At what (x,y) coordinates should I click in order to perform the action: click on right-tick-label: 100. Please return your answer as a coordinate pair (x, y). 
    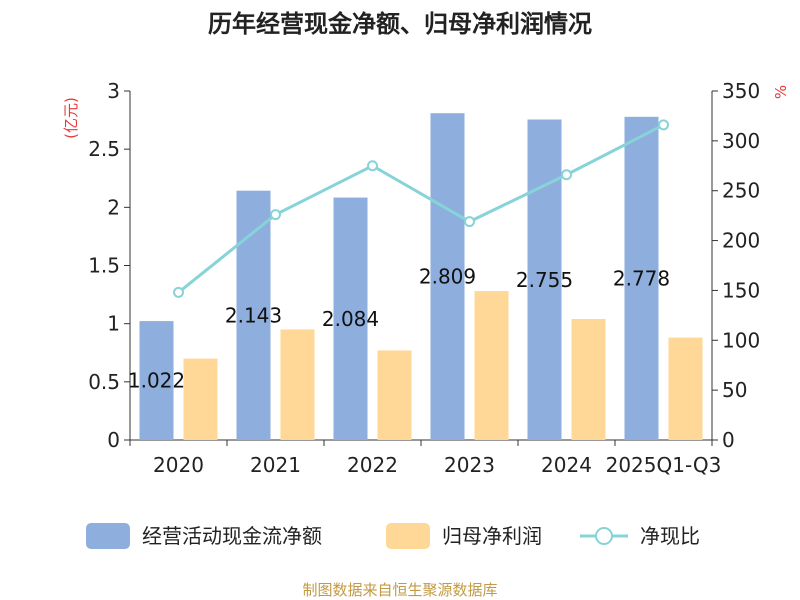
    Looking at the image, I should click on (741, 340).